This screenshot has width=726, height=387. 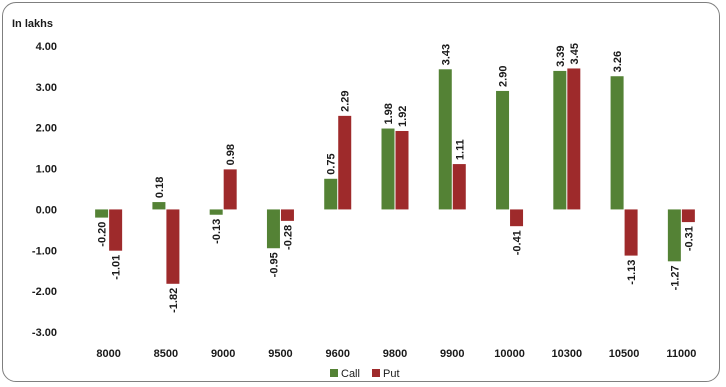 I want to click on put-legend-swatch, so click(x=376, y=373).